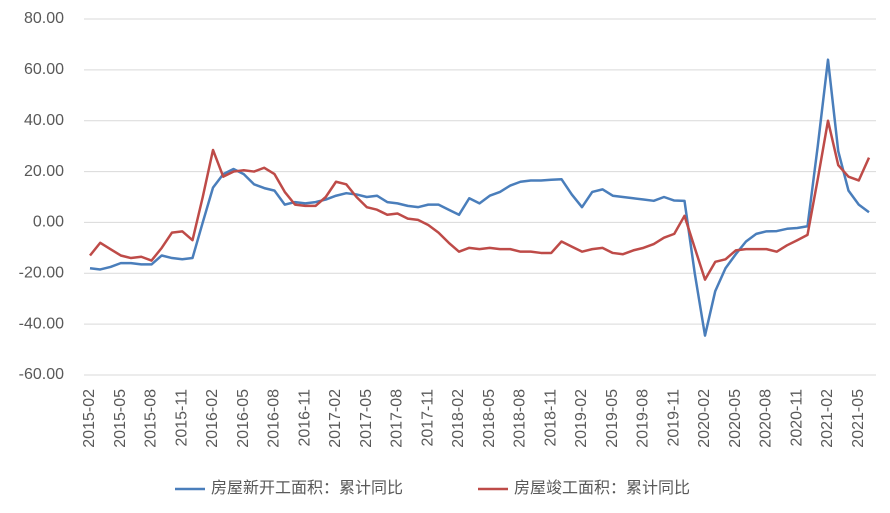 The height and width of the screenshot is (513, 890). Describe the element at coordinates (581, 418) in the screenshot. I see `x-tick-label: 2019-02` at that location.